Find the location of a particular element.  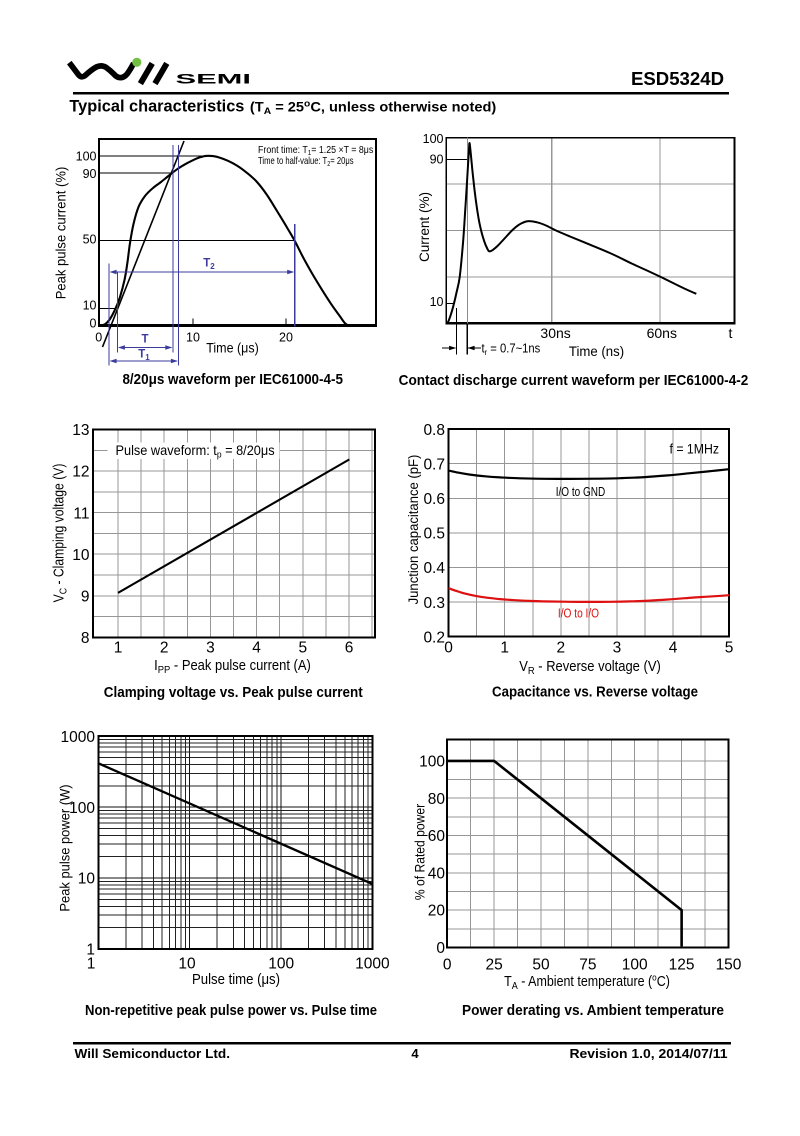

svg-text: Time to half-value: T2= 20μs is located at coordinates (306, 161).